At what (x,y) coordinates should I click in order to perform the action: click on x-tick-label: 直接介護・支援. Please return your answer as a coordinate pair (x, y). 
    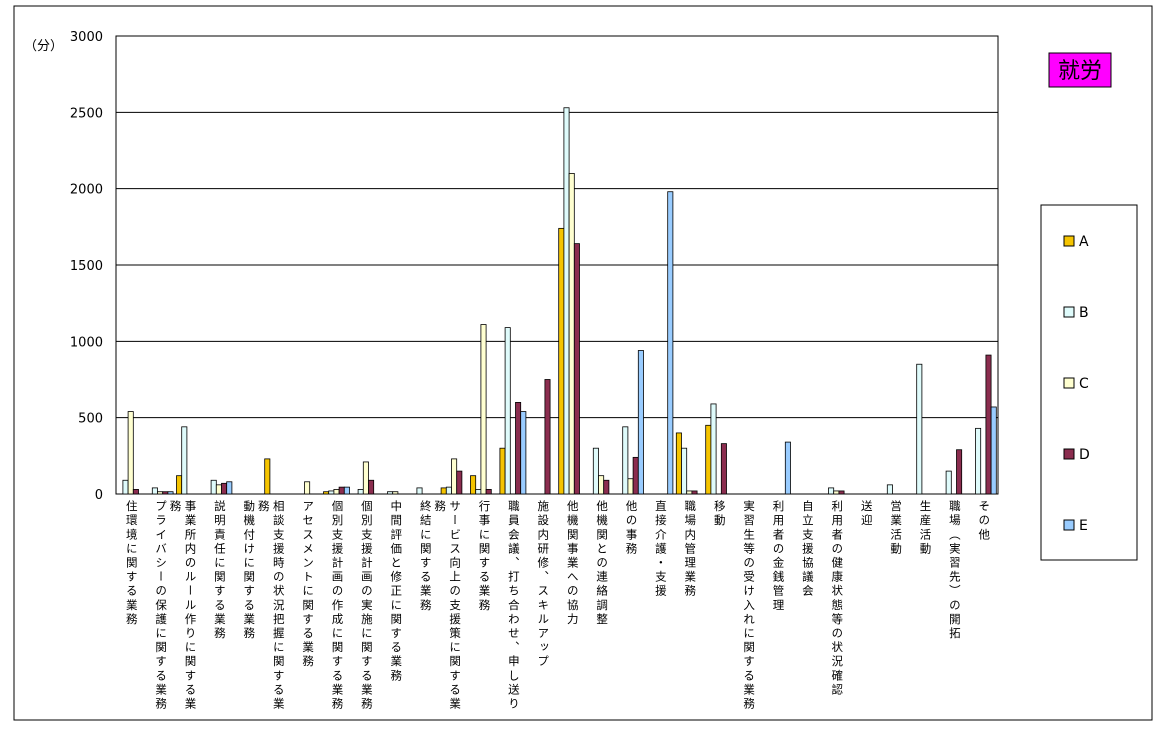
    Looking at the image, I should click on (660, 549).